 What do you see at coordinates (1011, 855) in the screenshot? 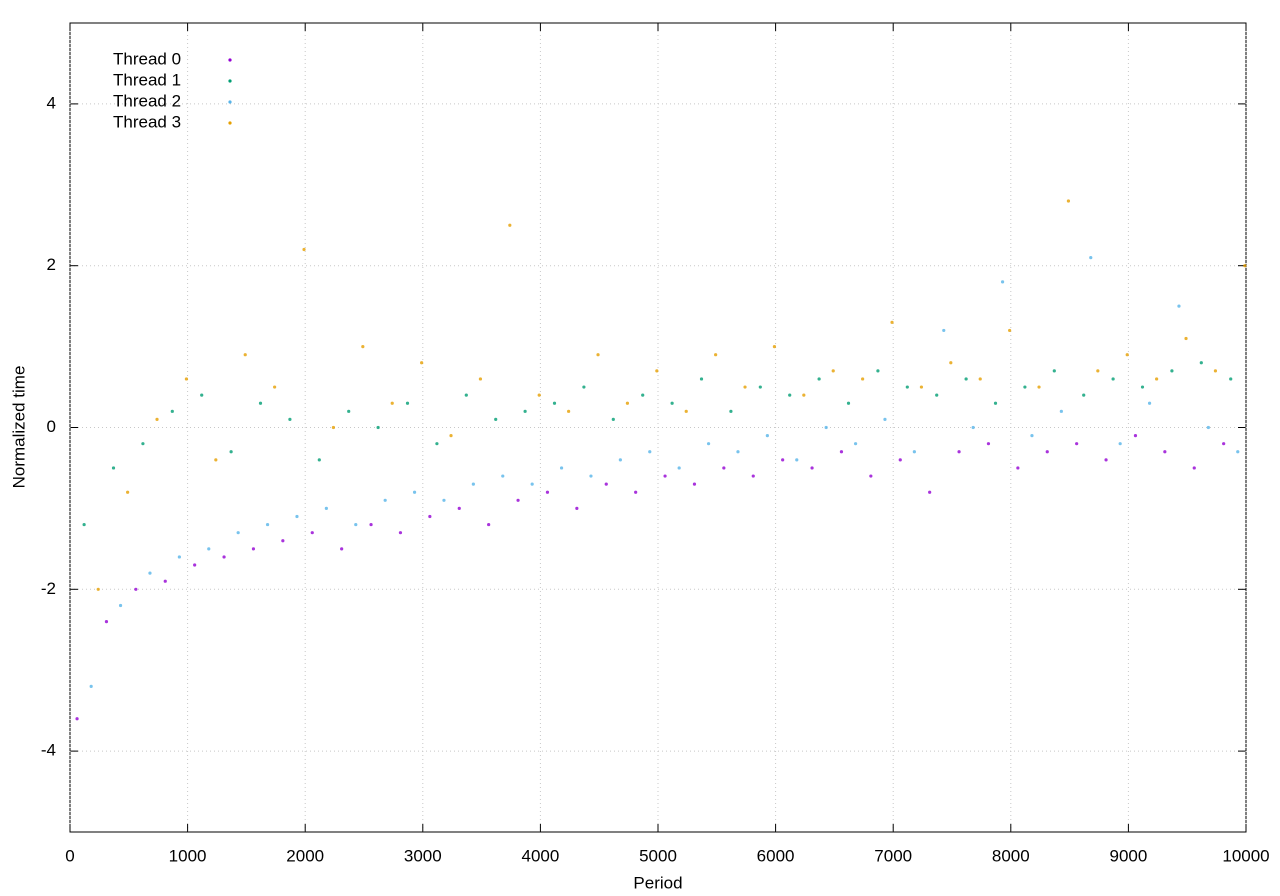
I see `x-tick-label: 8000` at bounding box center [1011, 855].